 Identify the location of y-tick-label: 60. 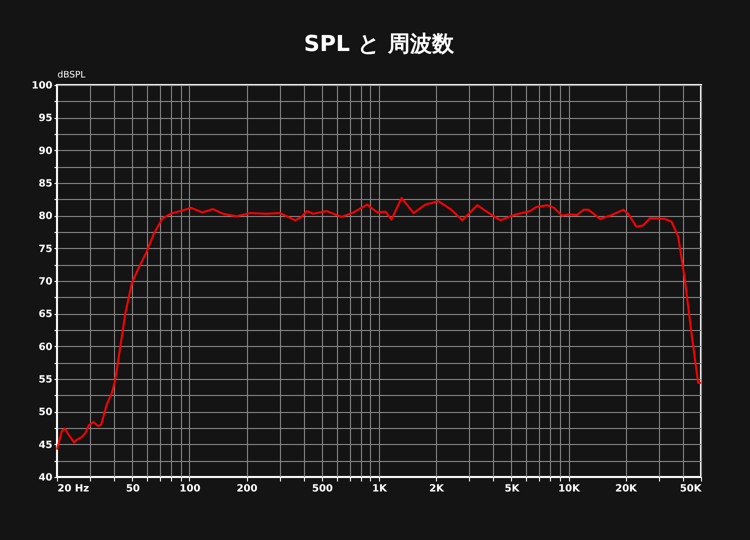
(45, 347).